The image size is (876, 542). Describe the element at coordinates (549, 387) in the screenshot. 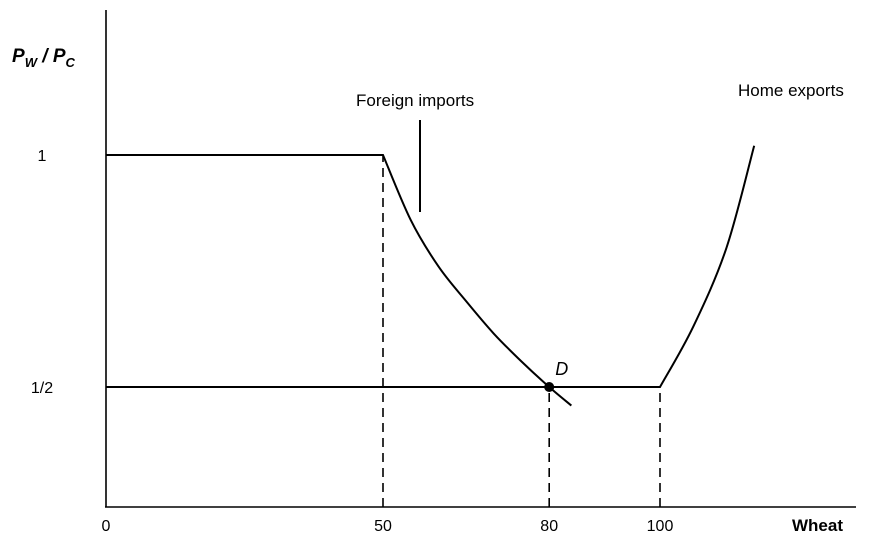

I see `point-d-marker` at that location.